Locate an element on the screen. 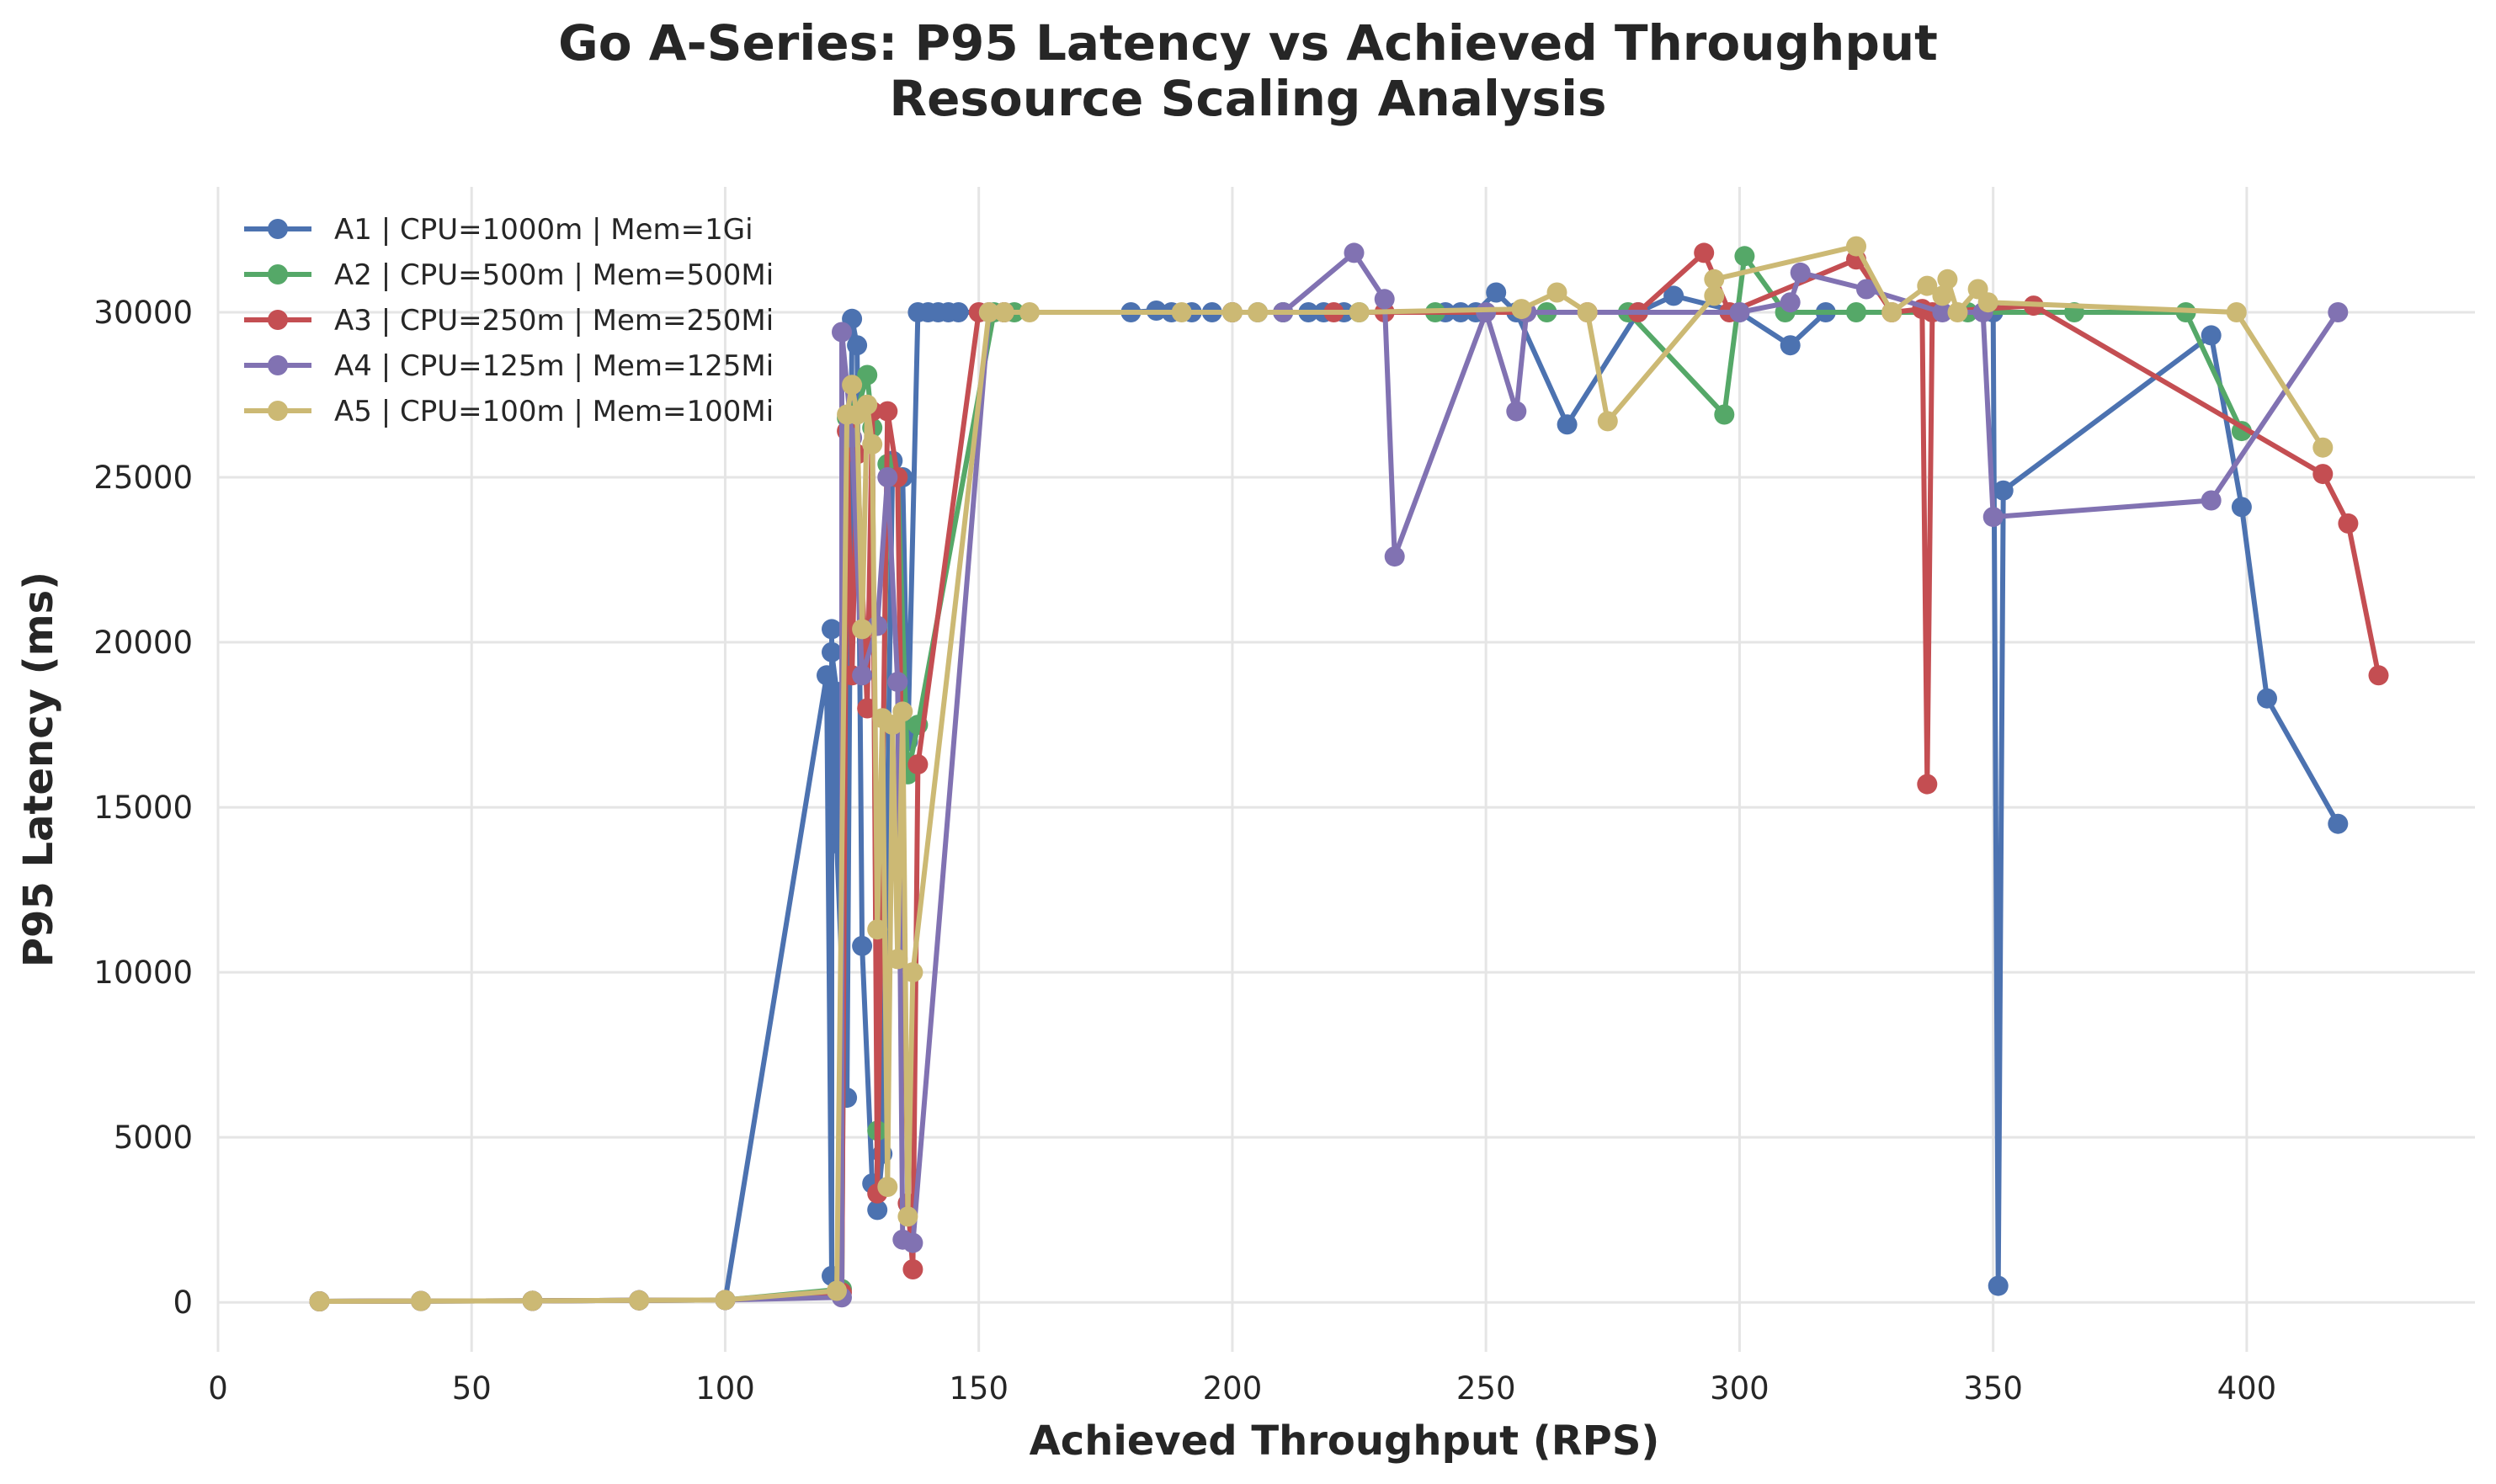 This screenshot has width=2496, height=1484. y-tick-label-1: 5000 is located at coordinates (153, 1138).